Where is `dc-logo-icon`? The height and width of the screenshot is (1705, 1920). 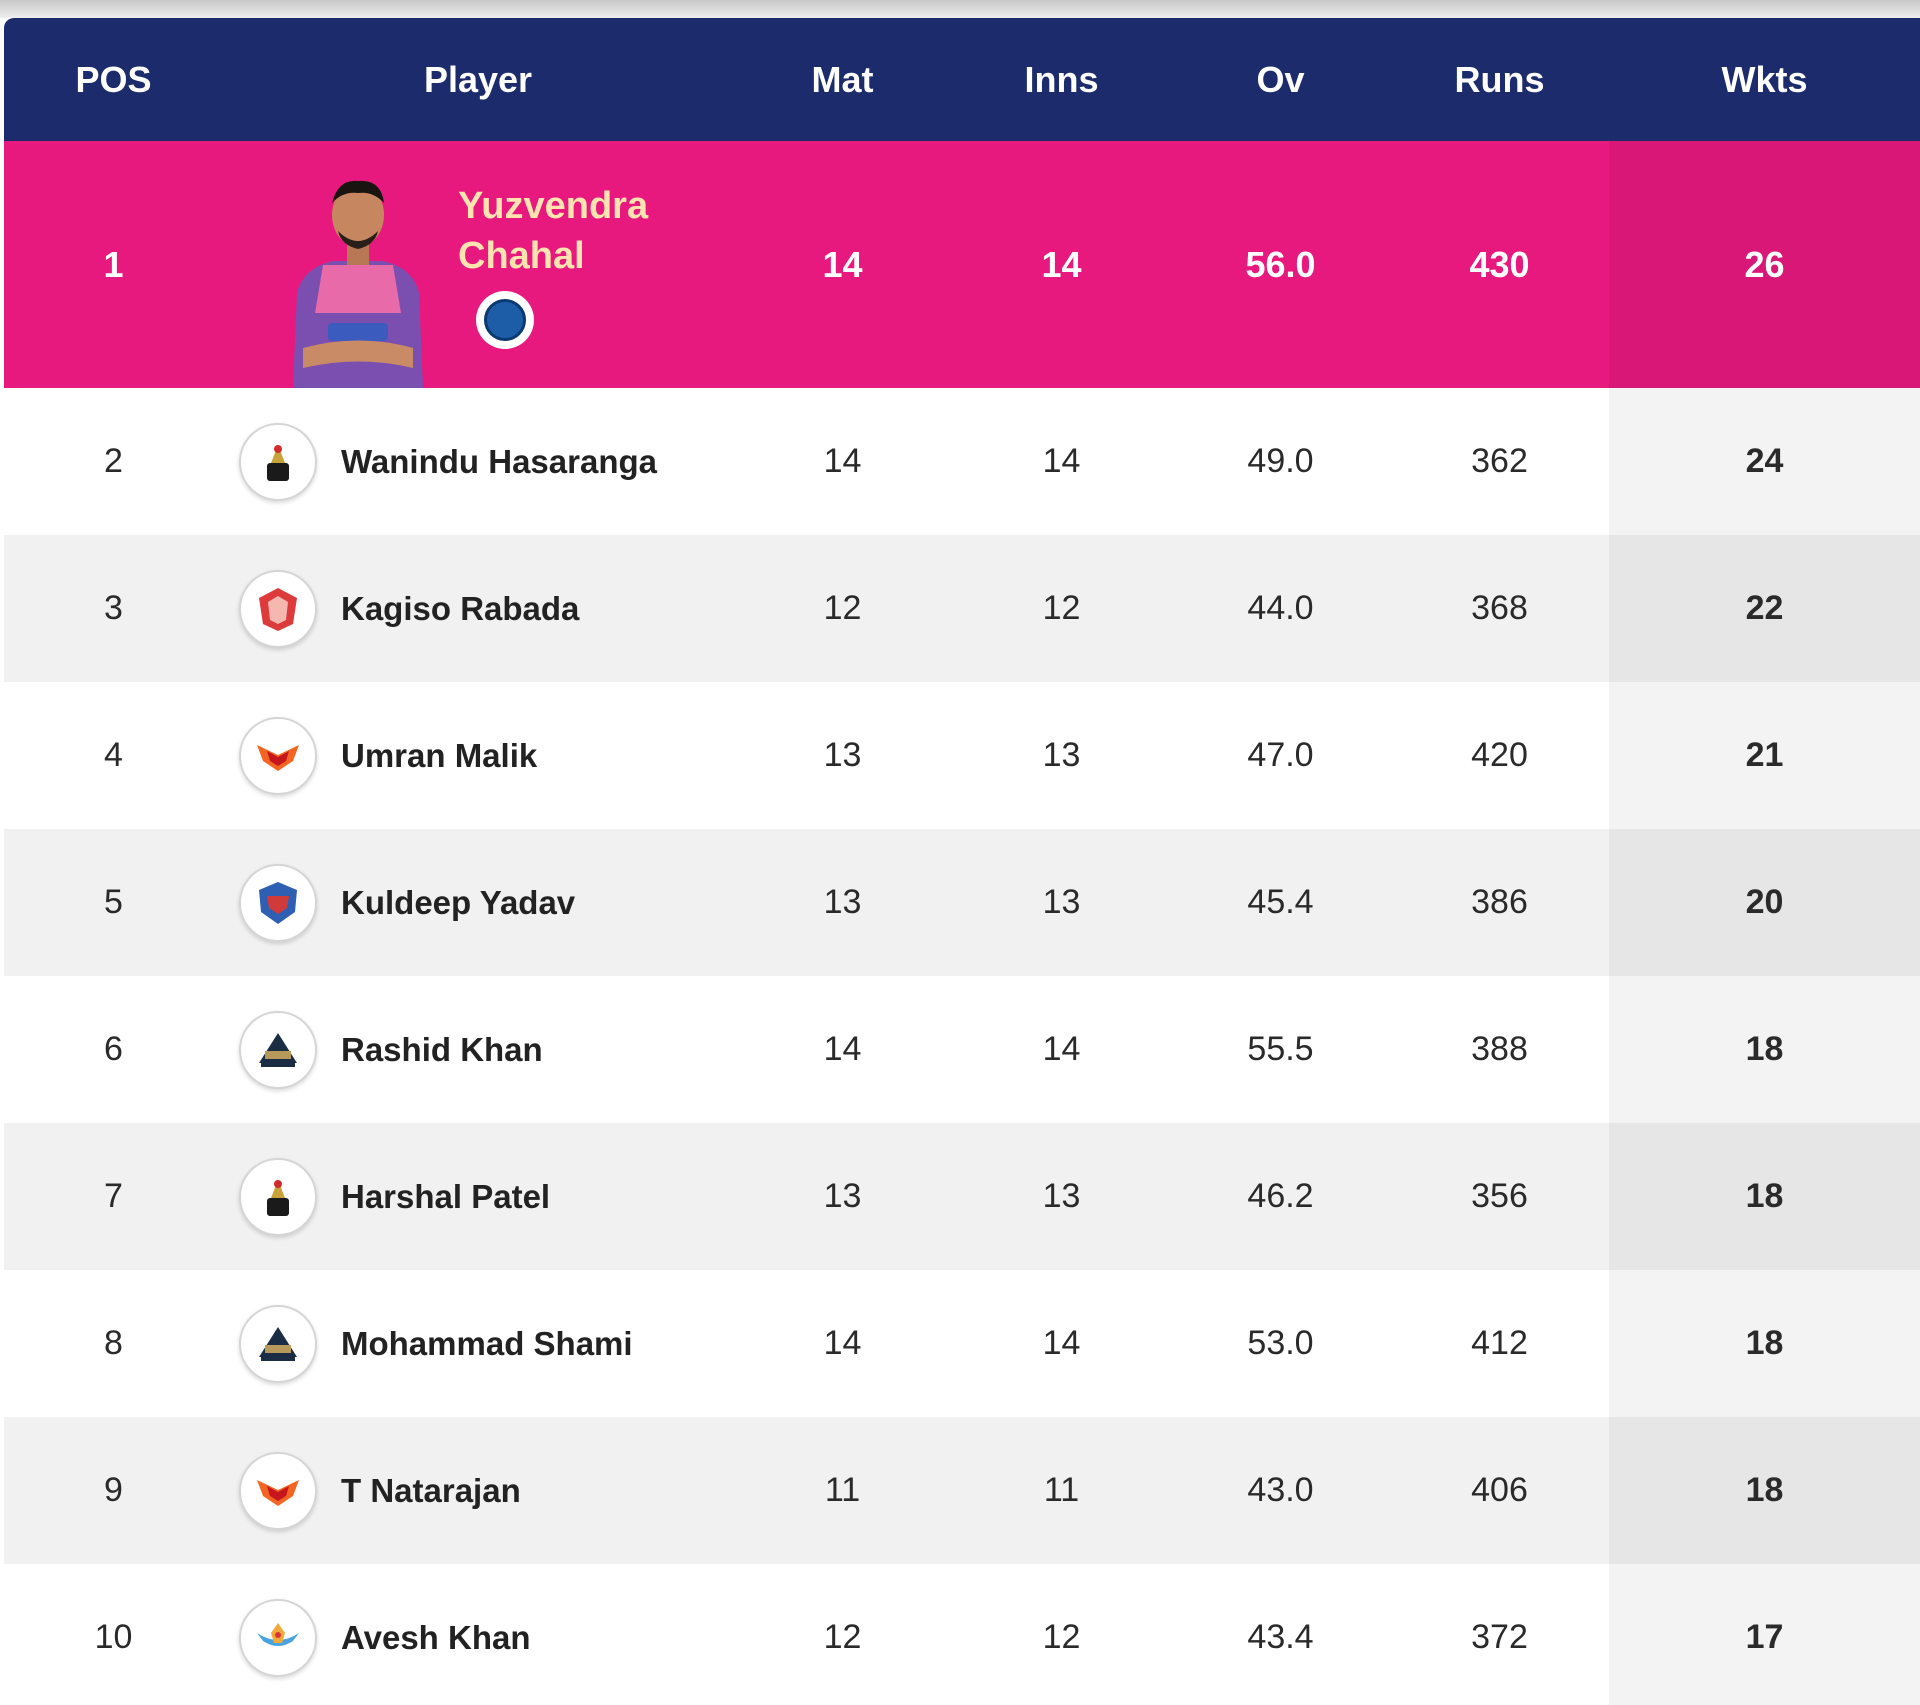
dc-logo-icon is located at coordinates (278, 902).